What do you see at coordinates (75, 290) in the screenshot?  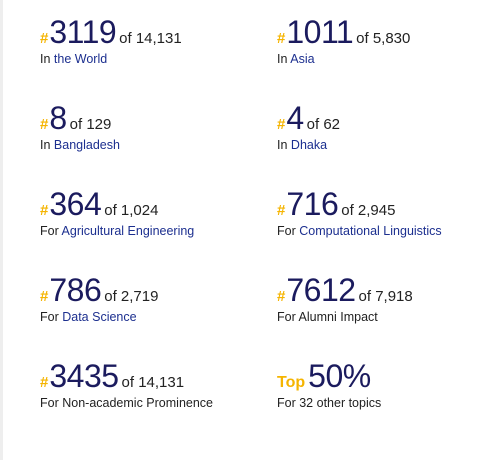 I see `rank-number: 786` at bounding box center [75, 290].